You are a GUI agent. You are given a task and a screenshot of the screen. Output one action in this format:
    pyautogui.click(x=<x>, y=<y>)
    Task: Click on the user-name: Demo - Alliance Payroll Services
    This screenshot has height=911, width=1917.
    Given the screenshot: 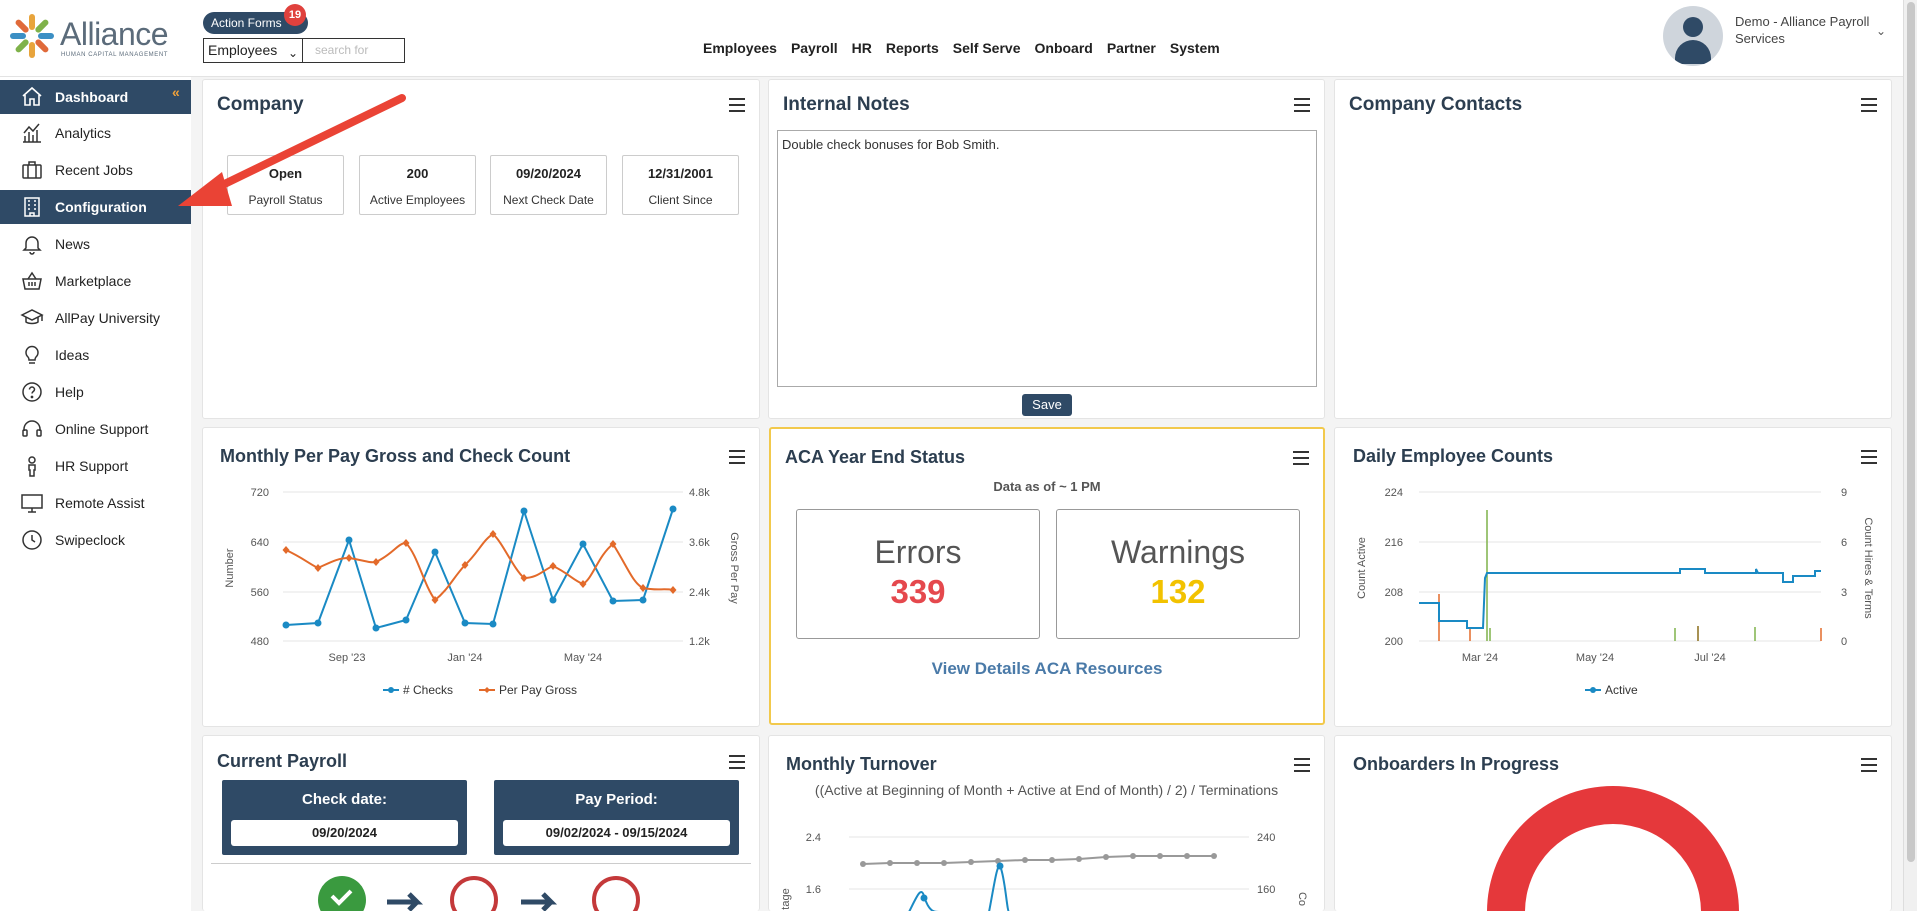 What is the action you would take?
    pyautogui.click(x=1802, y=30)
    